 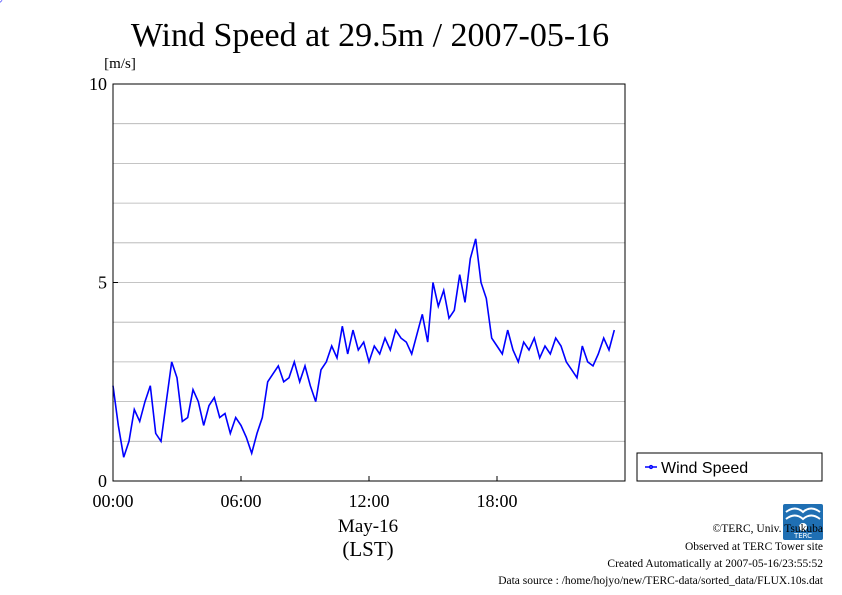 What do you see at coordinates (754, 547) in the screenshot?
I see `observed-text: Observed at TERC Tower site` at bounding box center [754, 547].